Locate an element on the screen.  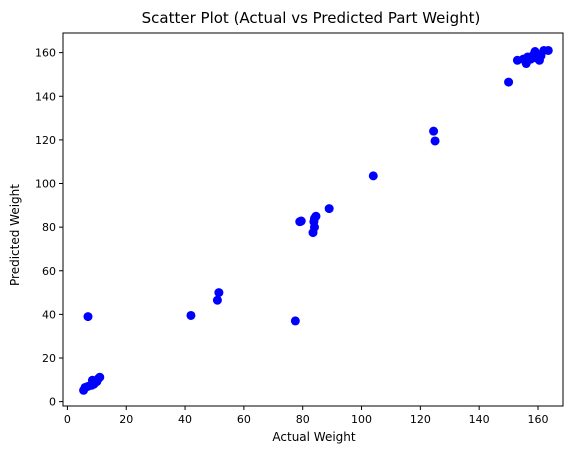
x-tick-label: 120 is located at coordinates (420, 419).